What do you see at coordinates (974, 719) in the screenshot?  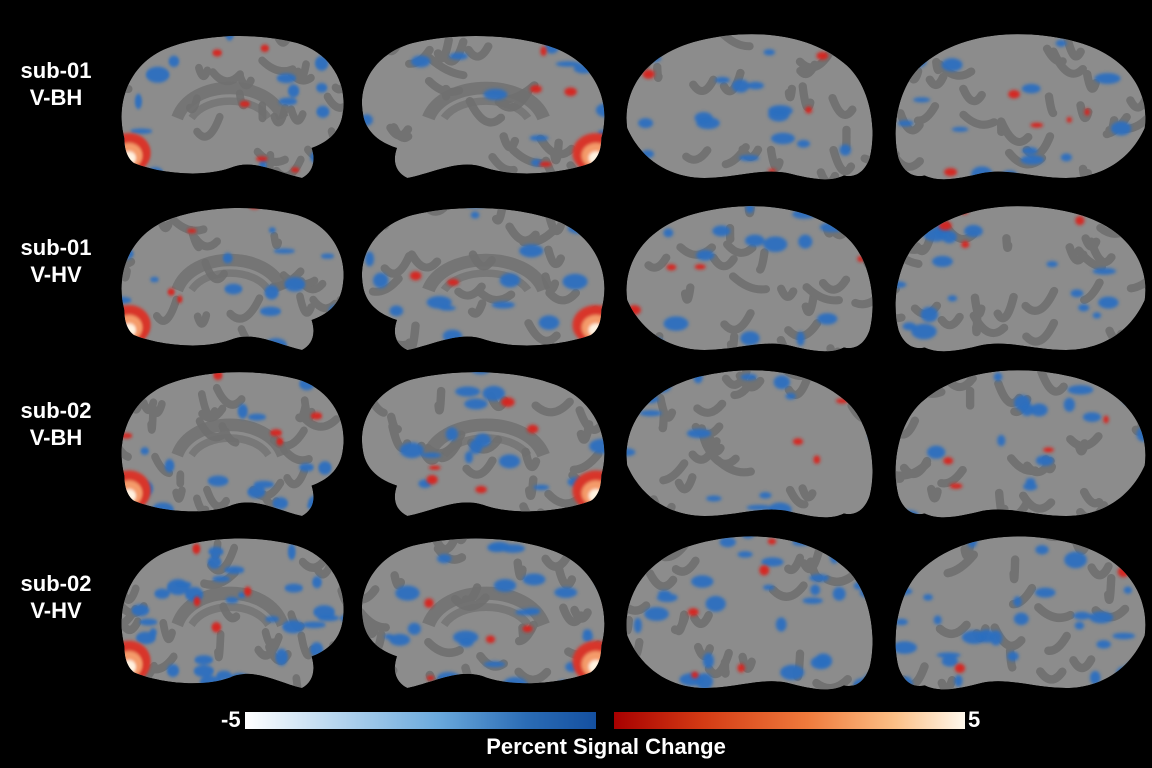 I see `colorbar-max-label: 5` at bounding box center [974, 719].